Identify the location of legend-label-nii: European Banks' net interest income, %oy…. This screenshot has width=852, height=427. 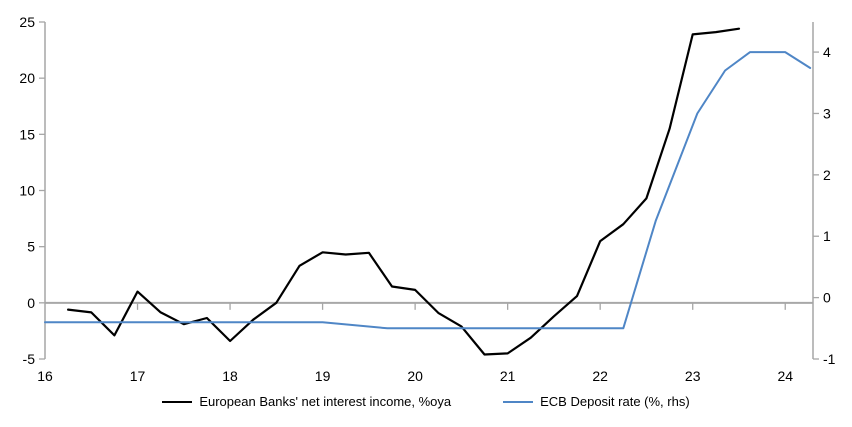
(325, 401).